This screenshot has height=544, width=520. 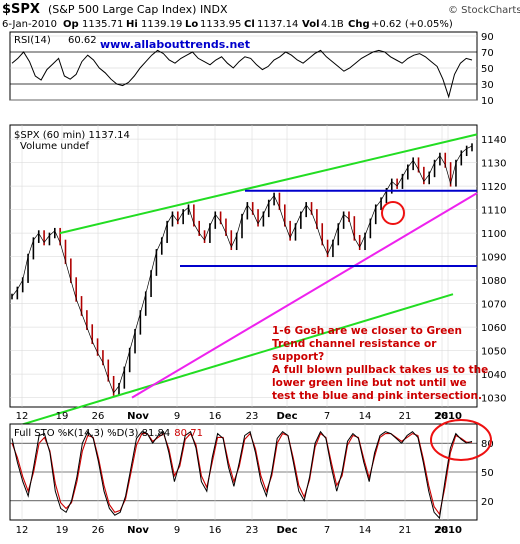 I want to click on volume-undef-label: Volume undef, so click(x=55, y=146).